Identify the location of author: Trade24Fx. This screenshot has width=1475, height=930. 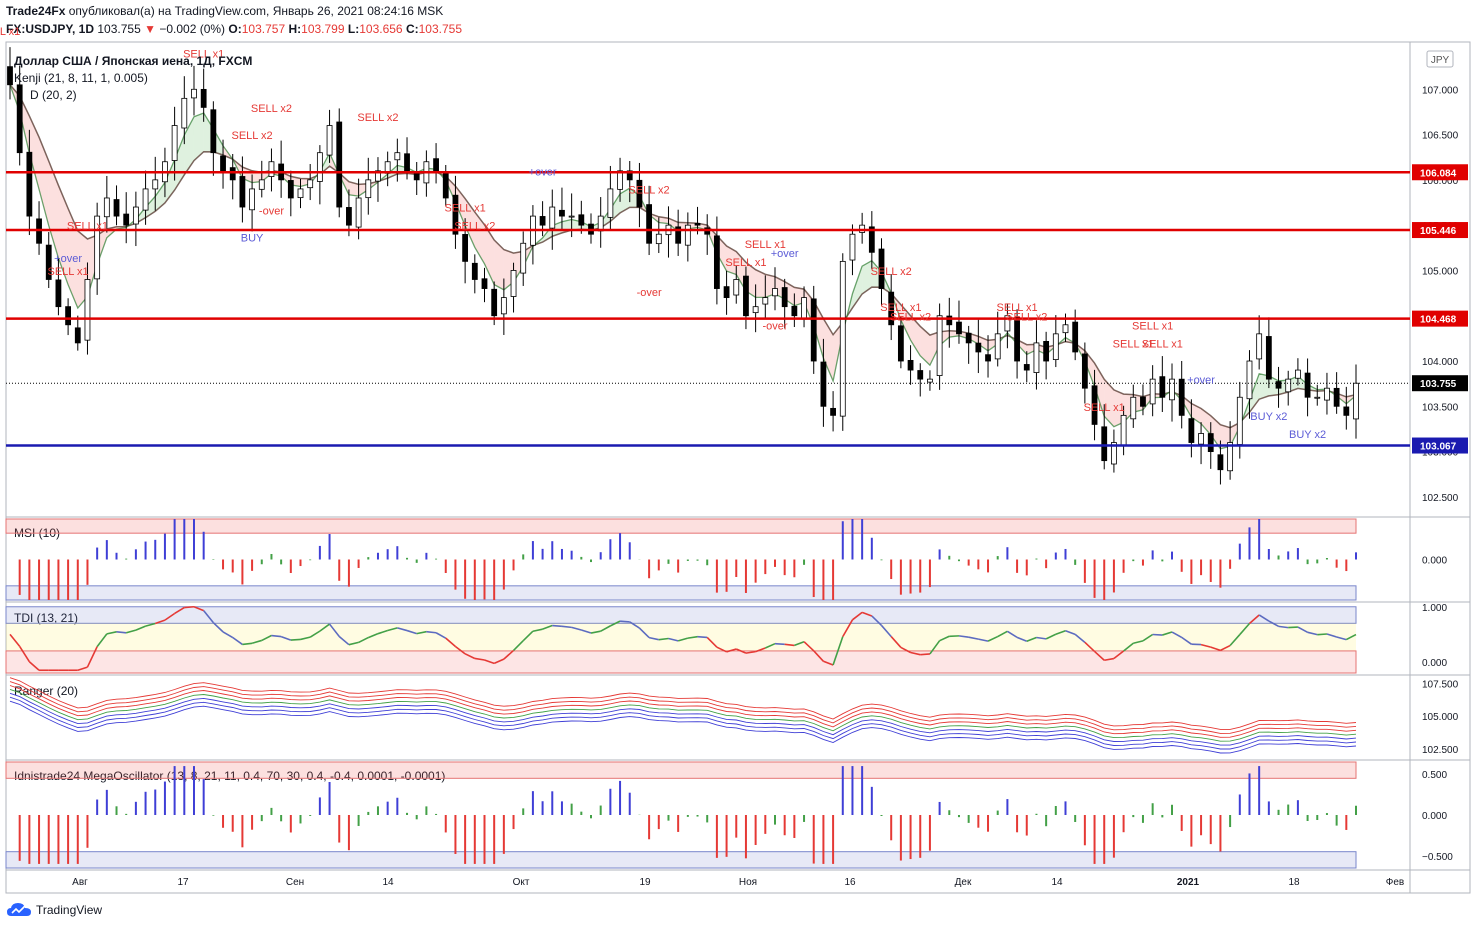
(36, 11).